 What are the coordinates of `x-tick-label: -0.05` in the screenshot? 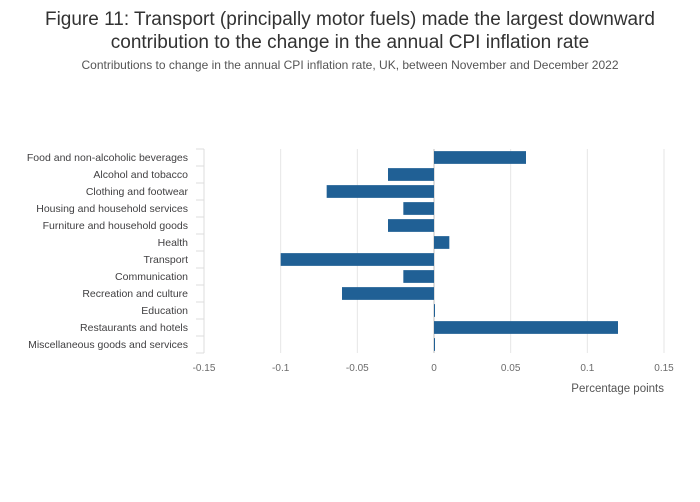 It's located at (357, 368).